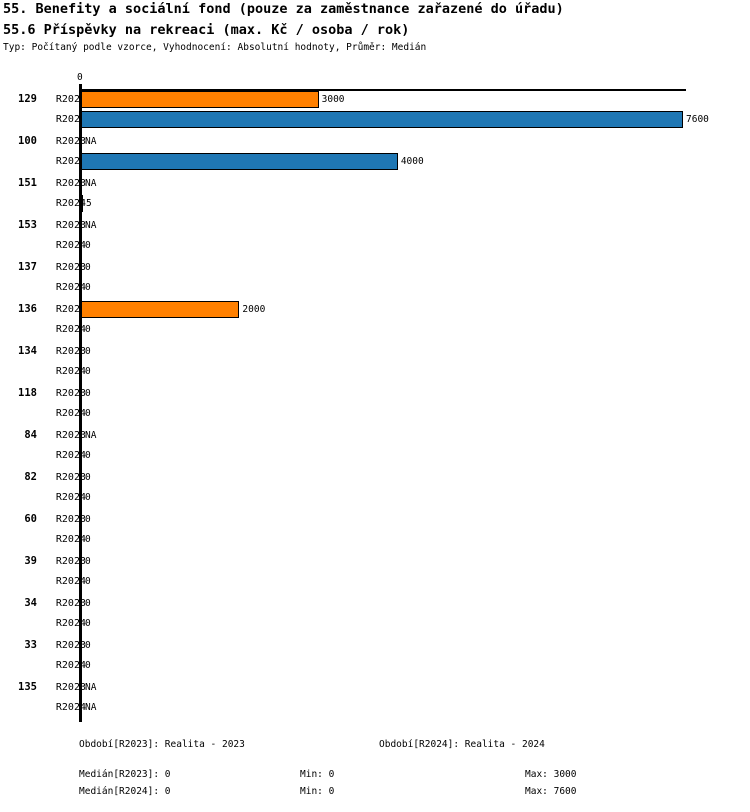  Describe the element at coordinates (80, 87) in the screenshot. I see `x-axis-zero-tick` at that location.